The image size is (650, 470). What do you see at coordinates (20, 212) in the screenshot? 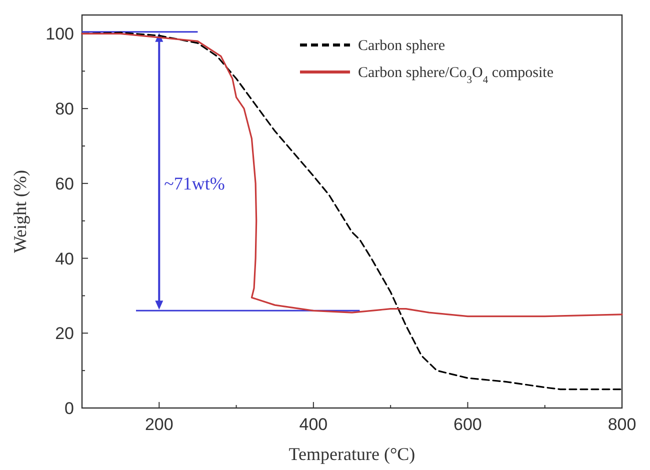
I see `y-axis-title: Weight (%)` at bounding box center [20, 212].